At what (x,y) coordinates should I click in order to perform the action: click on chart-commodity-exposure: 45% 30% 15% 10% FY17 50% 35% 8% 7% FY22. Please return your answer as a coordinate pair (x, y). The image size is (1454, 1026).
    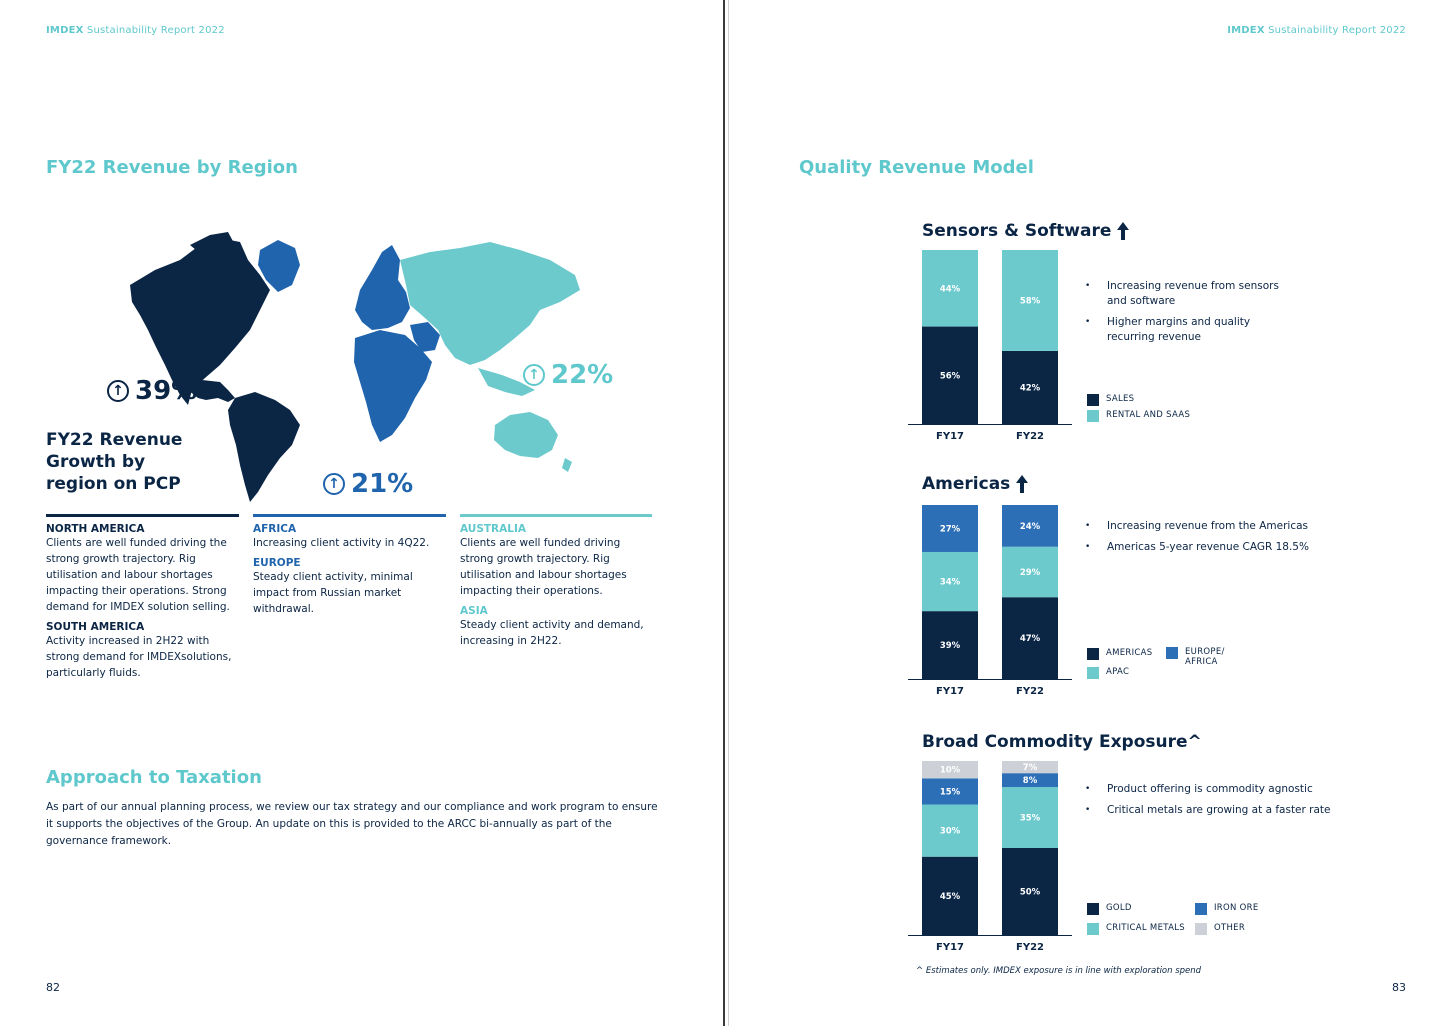
    Looking at the image, I should click on (990, 857).